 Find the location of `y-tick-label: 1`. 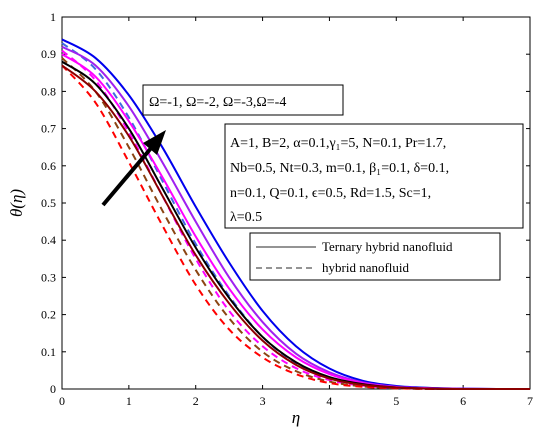

y-tick-label: 1 is located at coordinates (53, 17).